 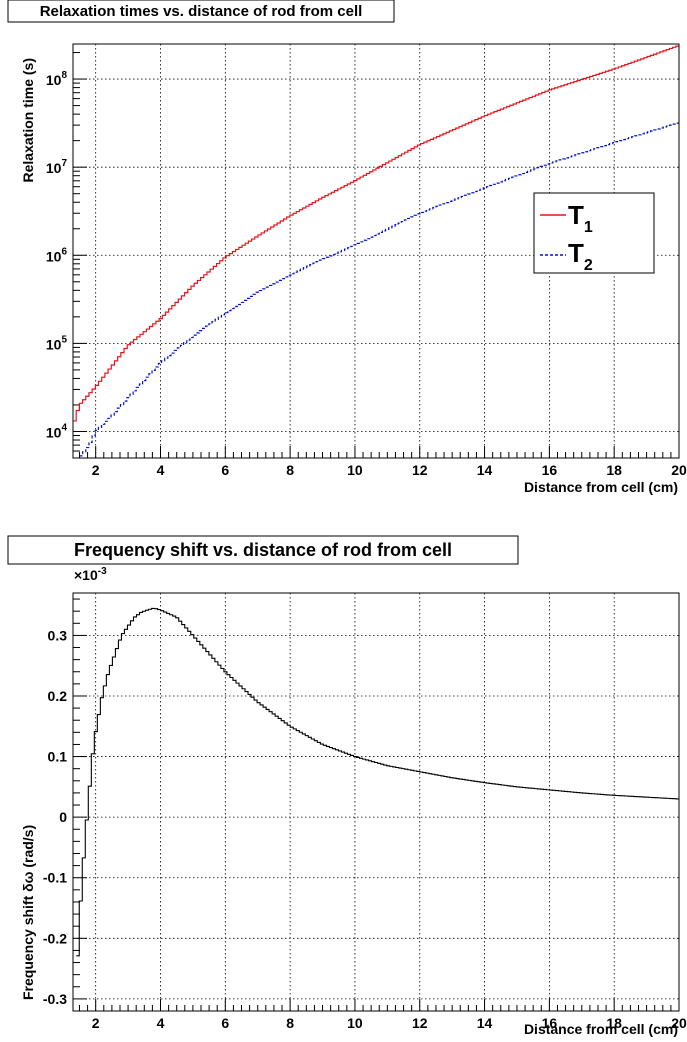 I want to click on relaxation-x-tick-label: 18, so click(x=614, y=470).